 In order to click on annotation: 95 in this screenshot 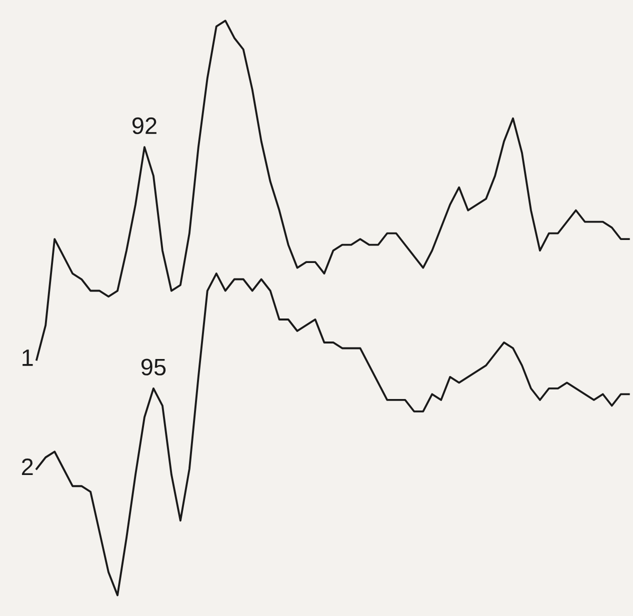, I will do `click(153, 367)`.